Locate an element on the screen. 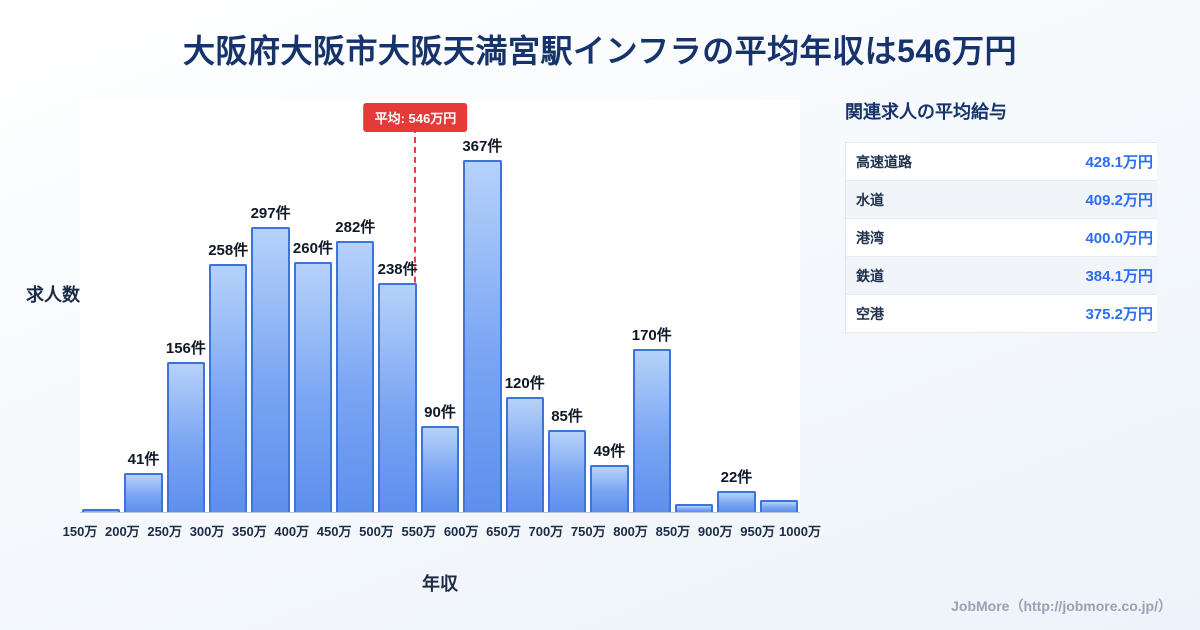  x-tick-label: 800万 is located at coordinates (630, 531).